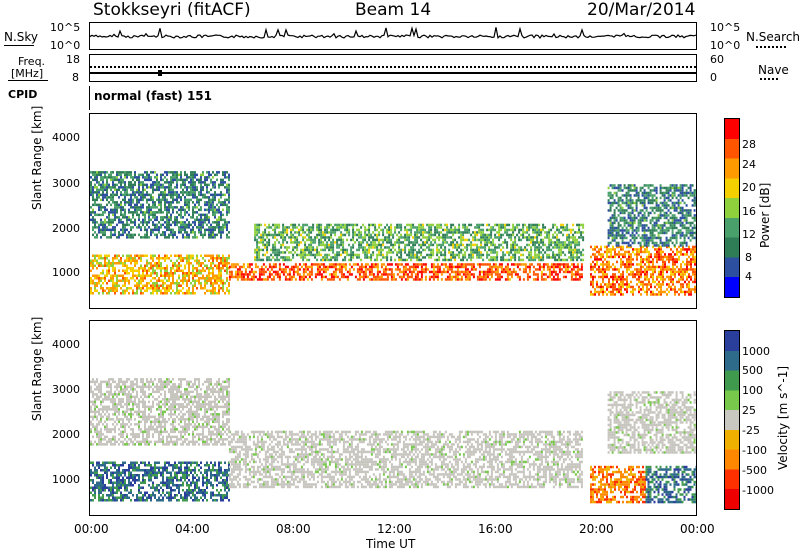 This screenshot has height=554, width=800. I want to click on nsky-trace, so click(393, 33).